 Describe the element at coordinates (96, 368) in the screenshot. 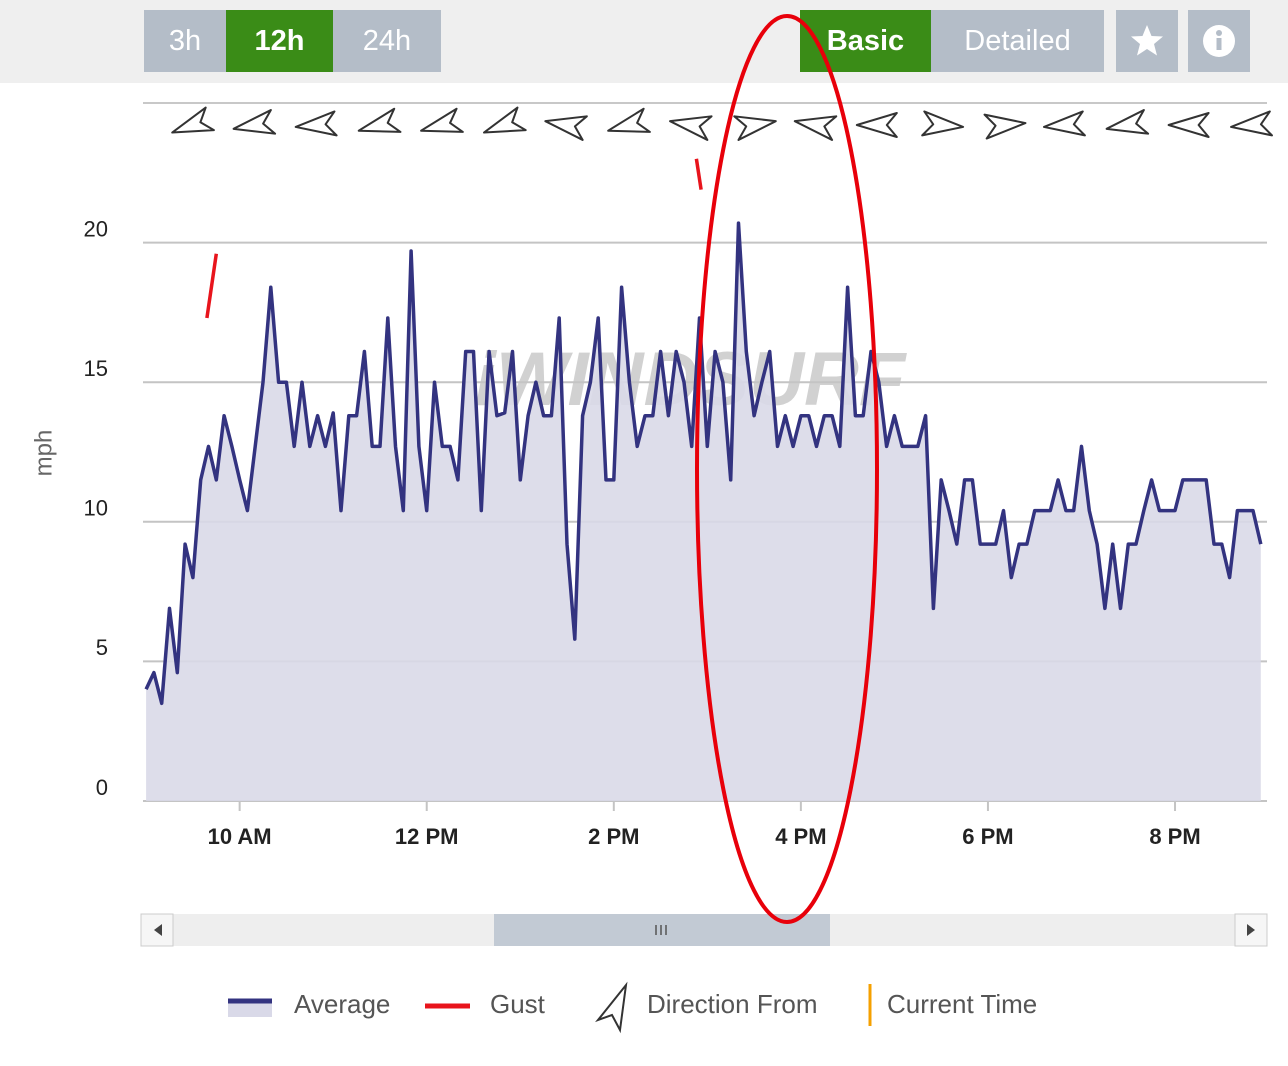

I see `y-tick-label: 15` at that location.